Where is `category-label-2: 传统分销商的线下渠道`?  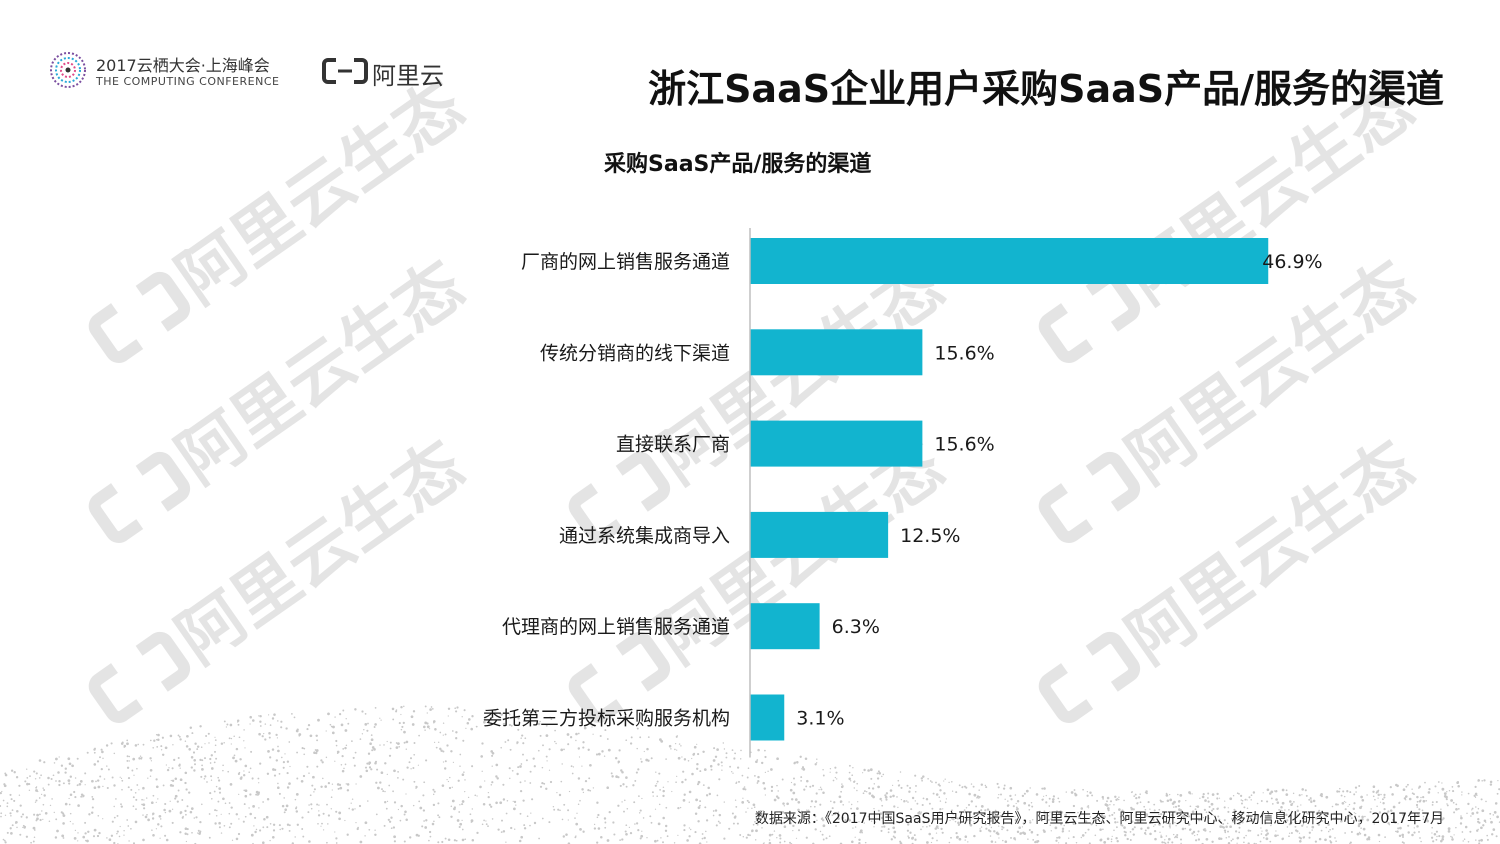
category-label-2: 传统分销商的线下渠道 is located at coordinates (635, 353).